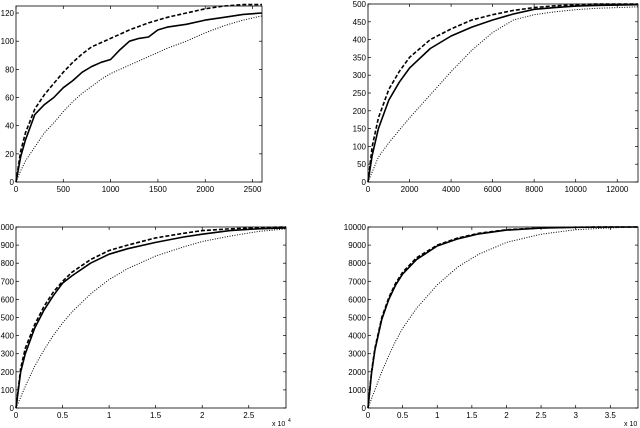 The width and height of the screenshot is (640, 428). I want to click on x-tick-label: 1000, so click(111, 189).